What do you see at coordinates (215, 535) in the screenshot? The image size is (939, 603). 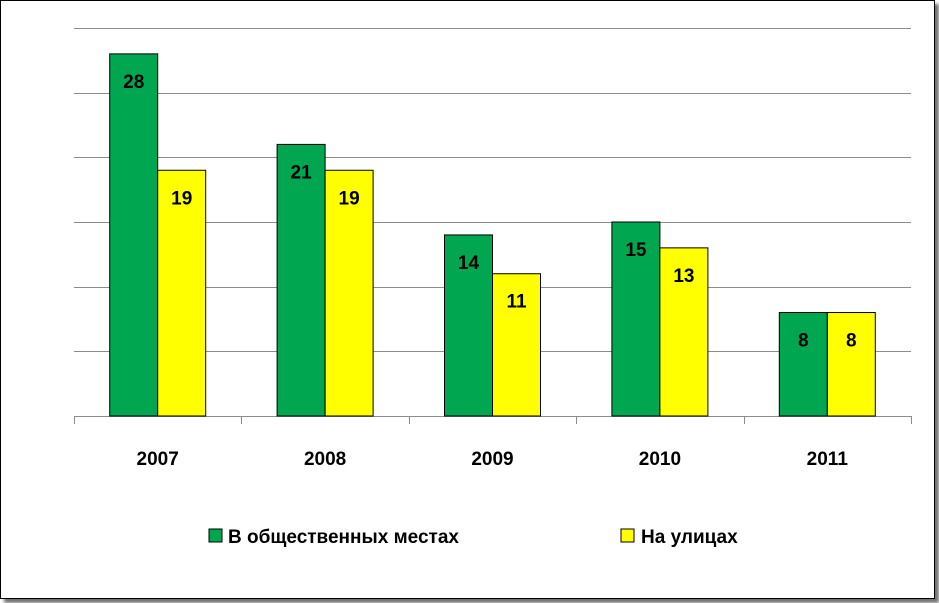 I see `legend-swatch-public-places` at bounding box center [215, 535].